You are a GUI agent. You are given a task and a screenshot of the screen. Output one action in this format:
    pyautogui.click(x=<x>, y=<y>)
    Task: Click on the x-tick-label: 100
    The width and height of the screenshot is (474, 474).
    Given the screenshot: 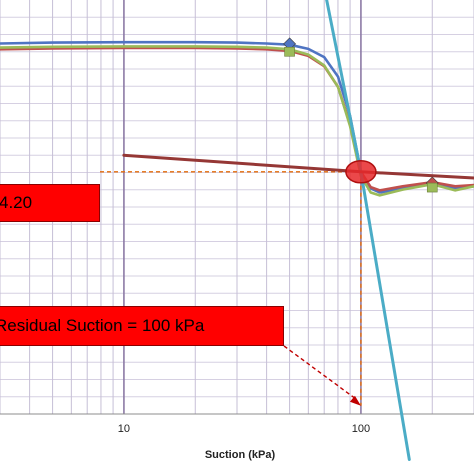 What is the action you would take?
    pyautogui.click(x=361, y=429)
    